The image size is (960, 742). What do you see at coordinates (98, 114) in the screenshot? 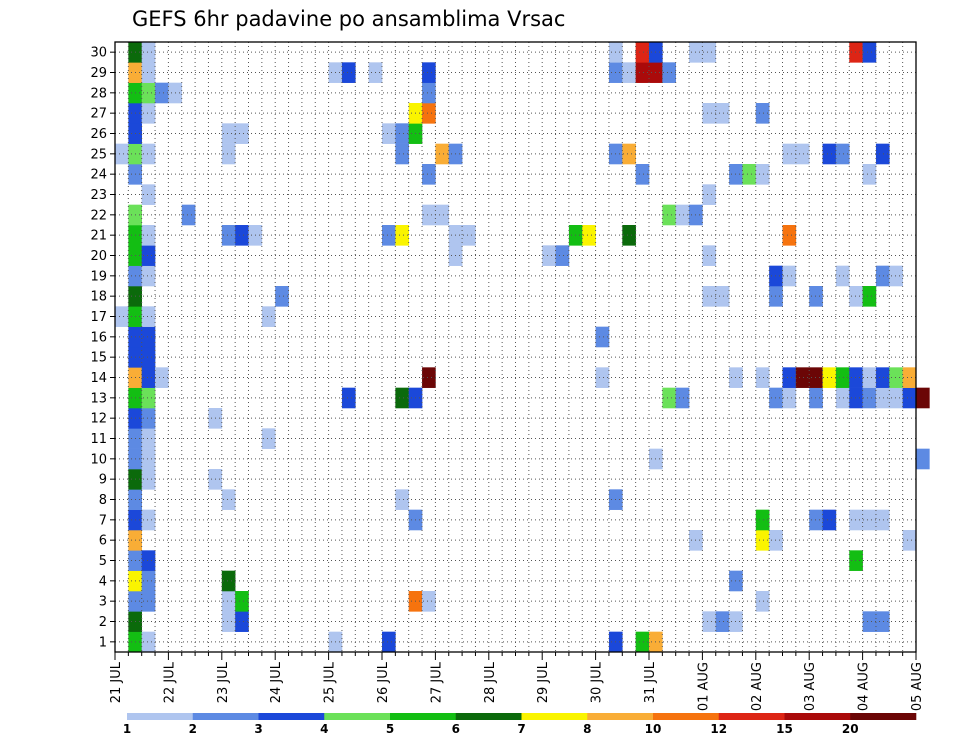
I see `y-tick-label: 27` at bounding box center [98, 114].